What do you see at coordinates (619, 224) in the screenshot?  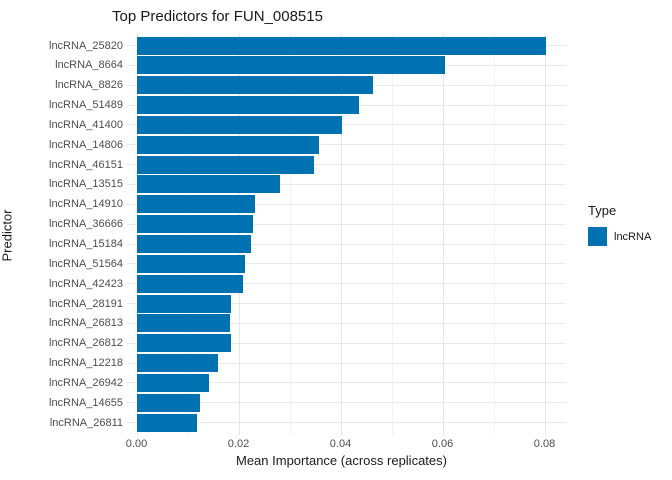 I see `legend: Type lncRNA` at bounding box center [619, 224].